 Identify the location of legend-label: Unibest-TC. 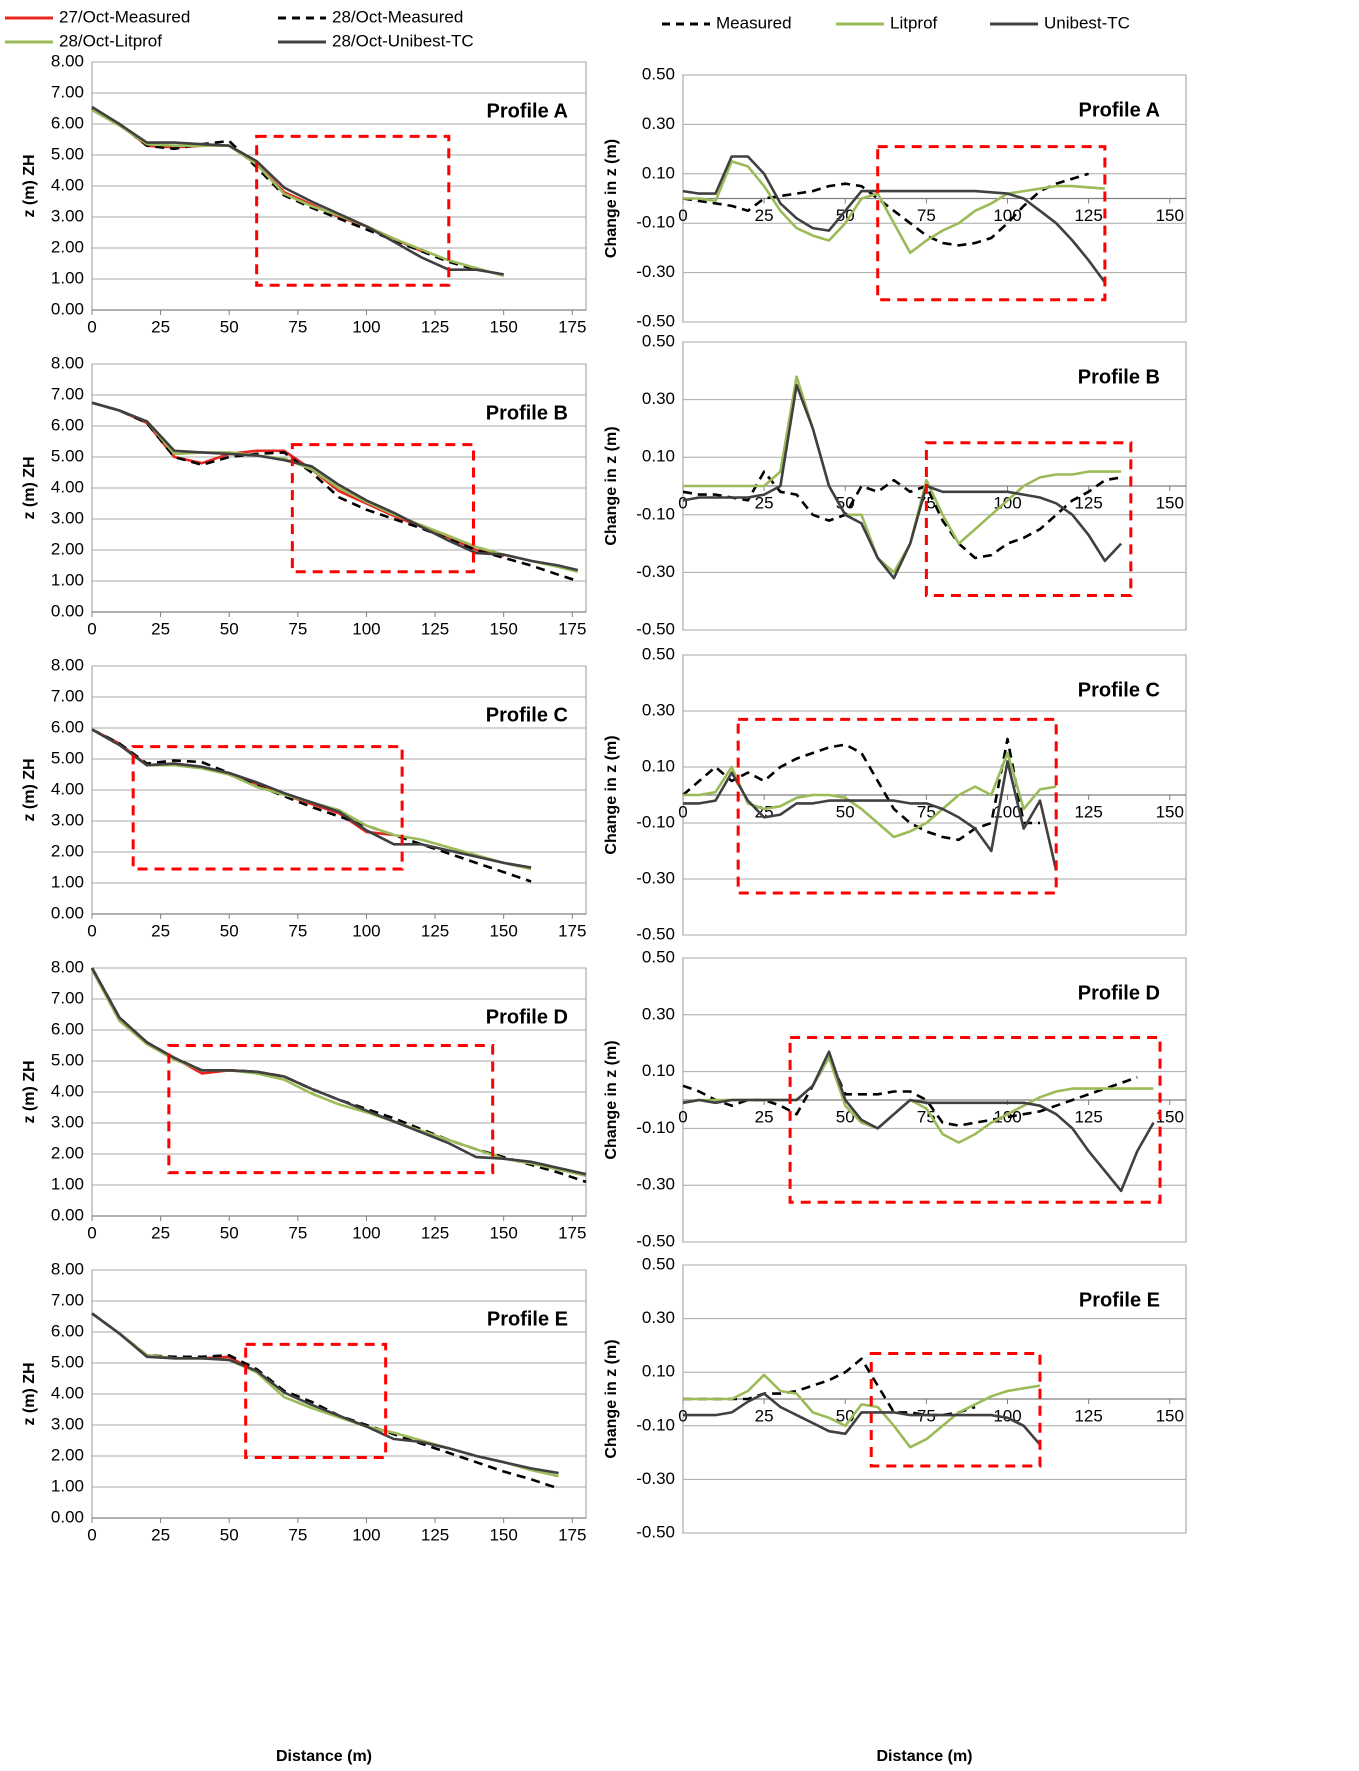
(1087, 22).